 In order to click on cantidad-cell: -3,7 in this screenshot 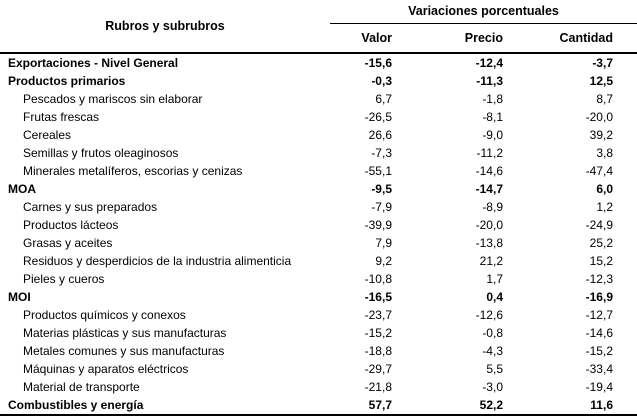, I will do `click(602, 63)`.